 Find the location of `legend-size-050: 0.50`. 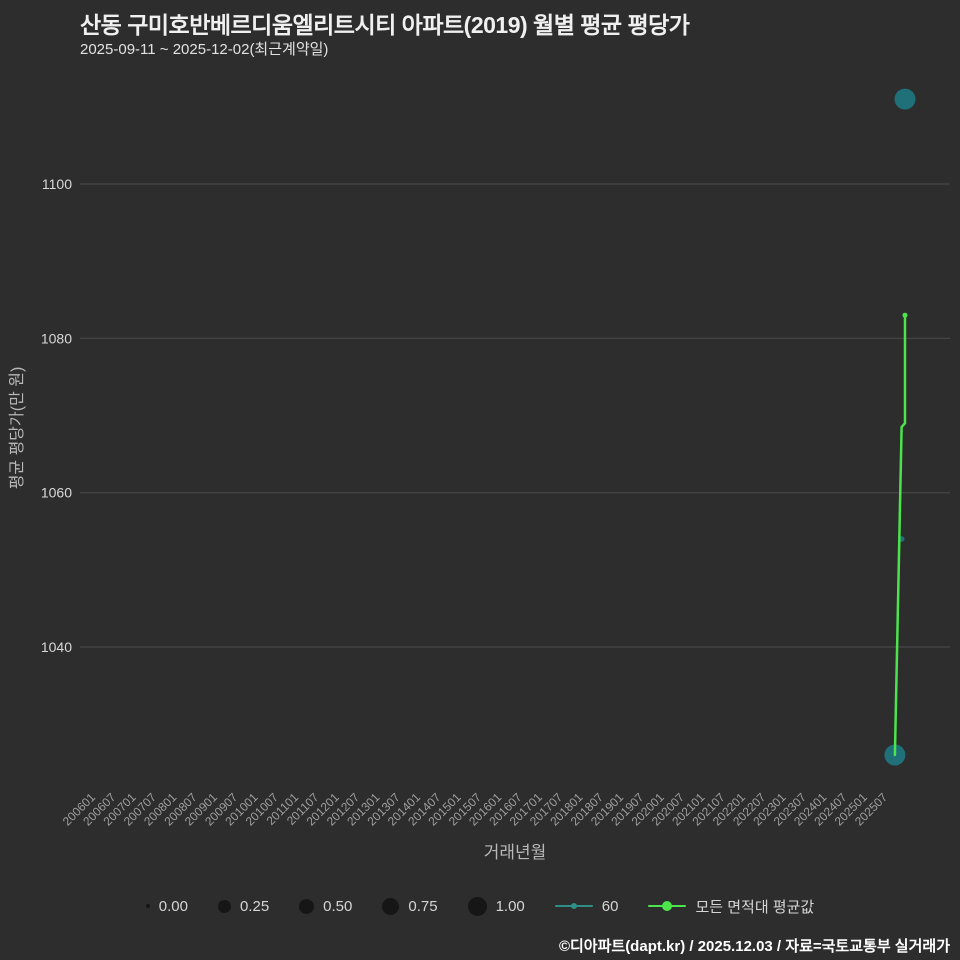

legend-size-050: 0.50 is located at coordinates (325, 906).